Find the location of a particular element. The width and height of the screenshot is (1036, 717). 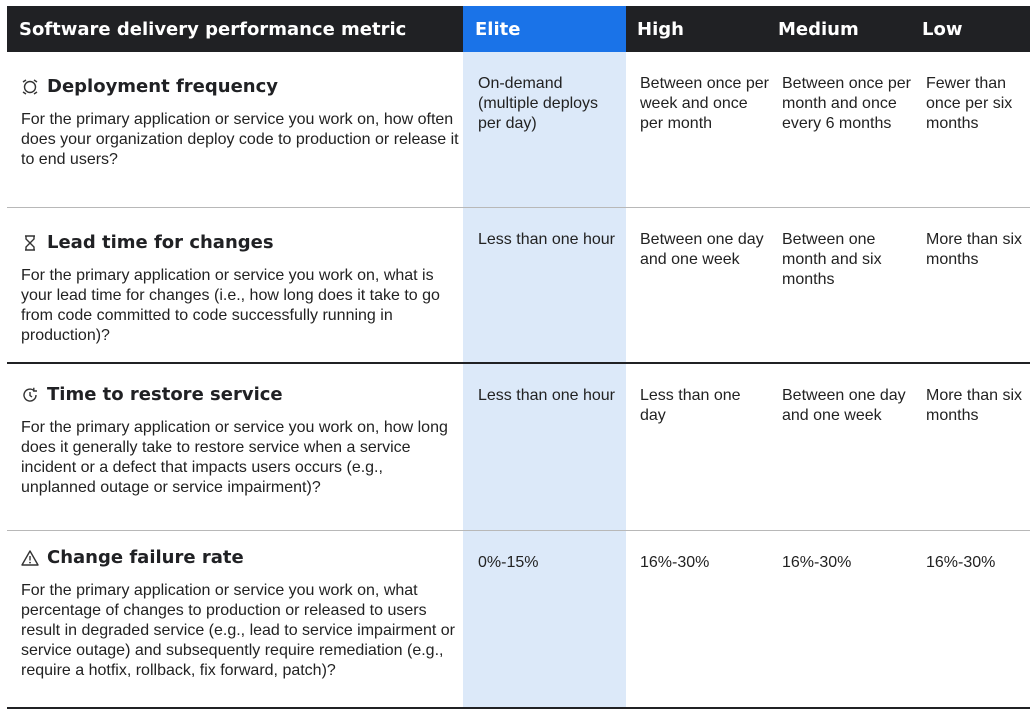

medium-value: 16%-30% is located at coordinates (817, 562).